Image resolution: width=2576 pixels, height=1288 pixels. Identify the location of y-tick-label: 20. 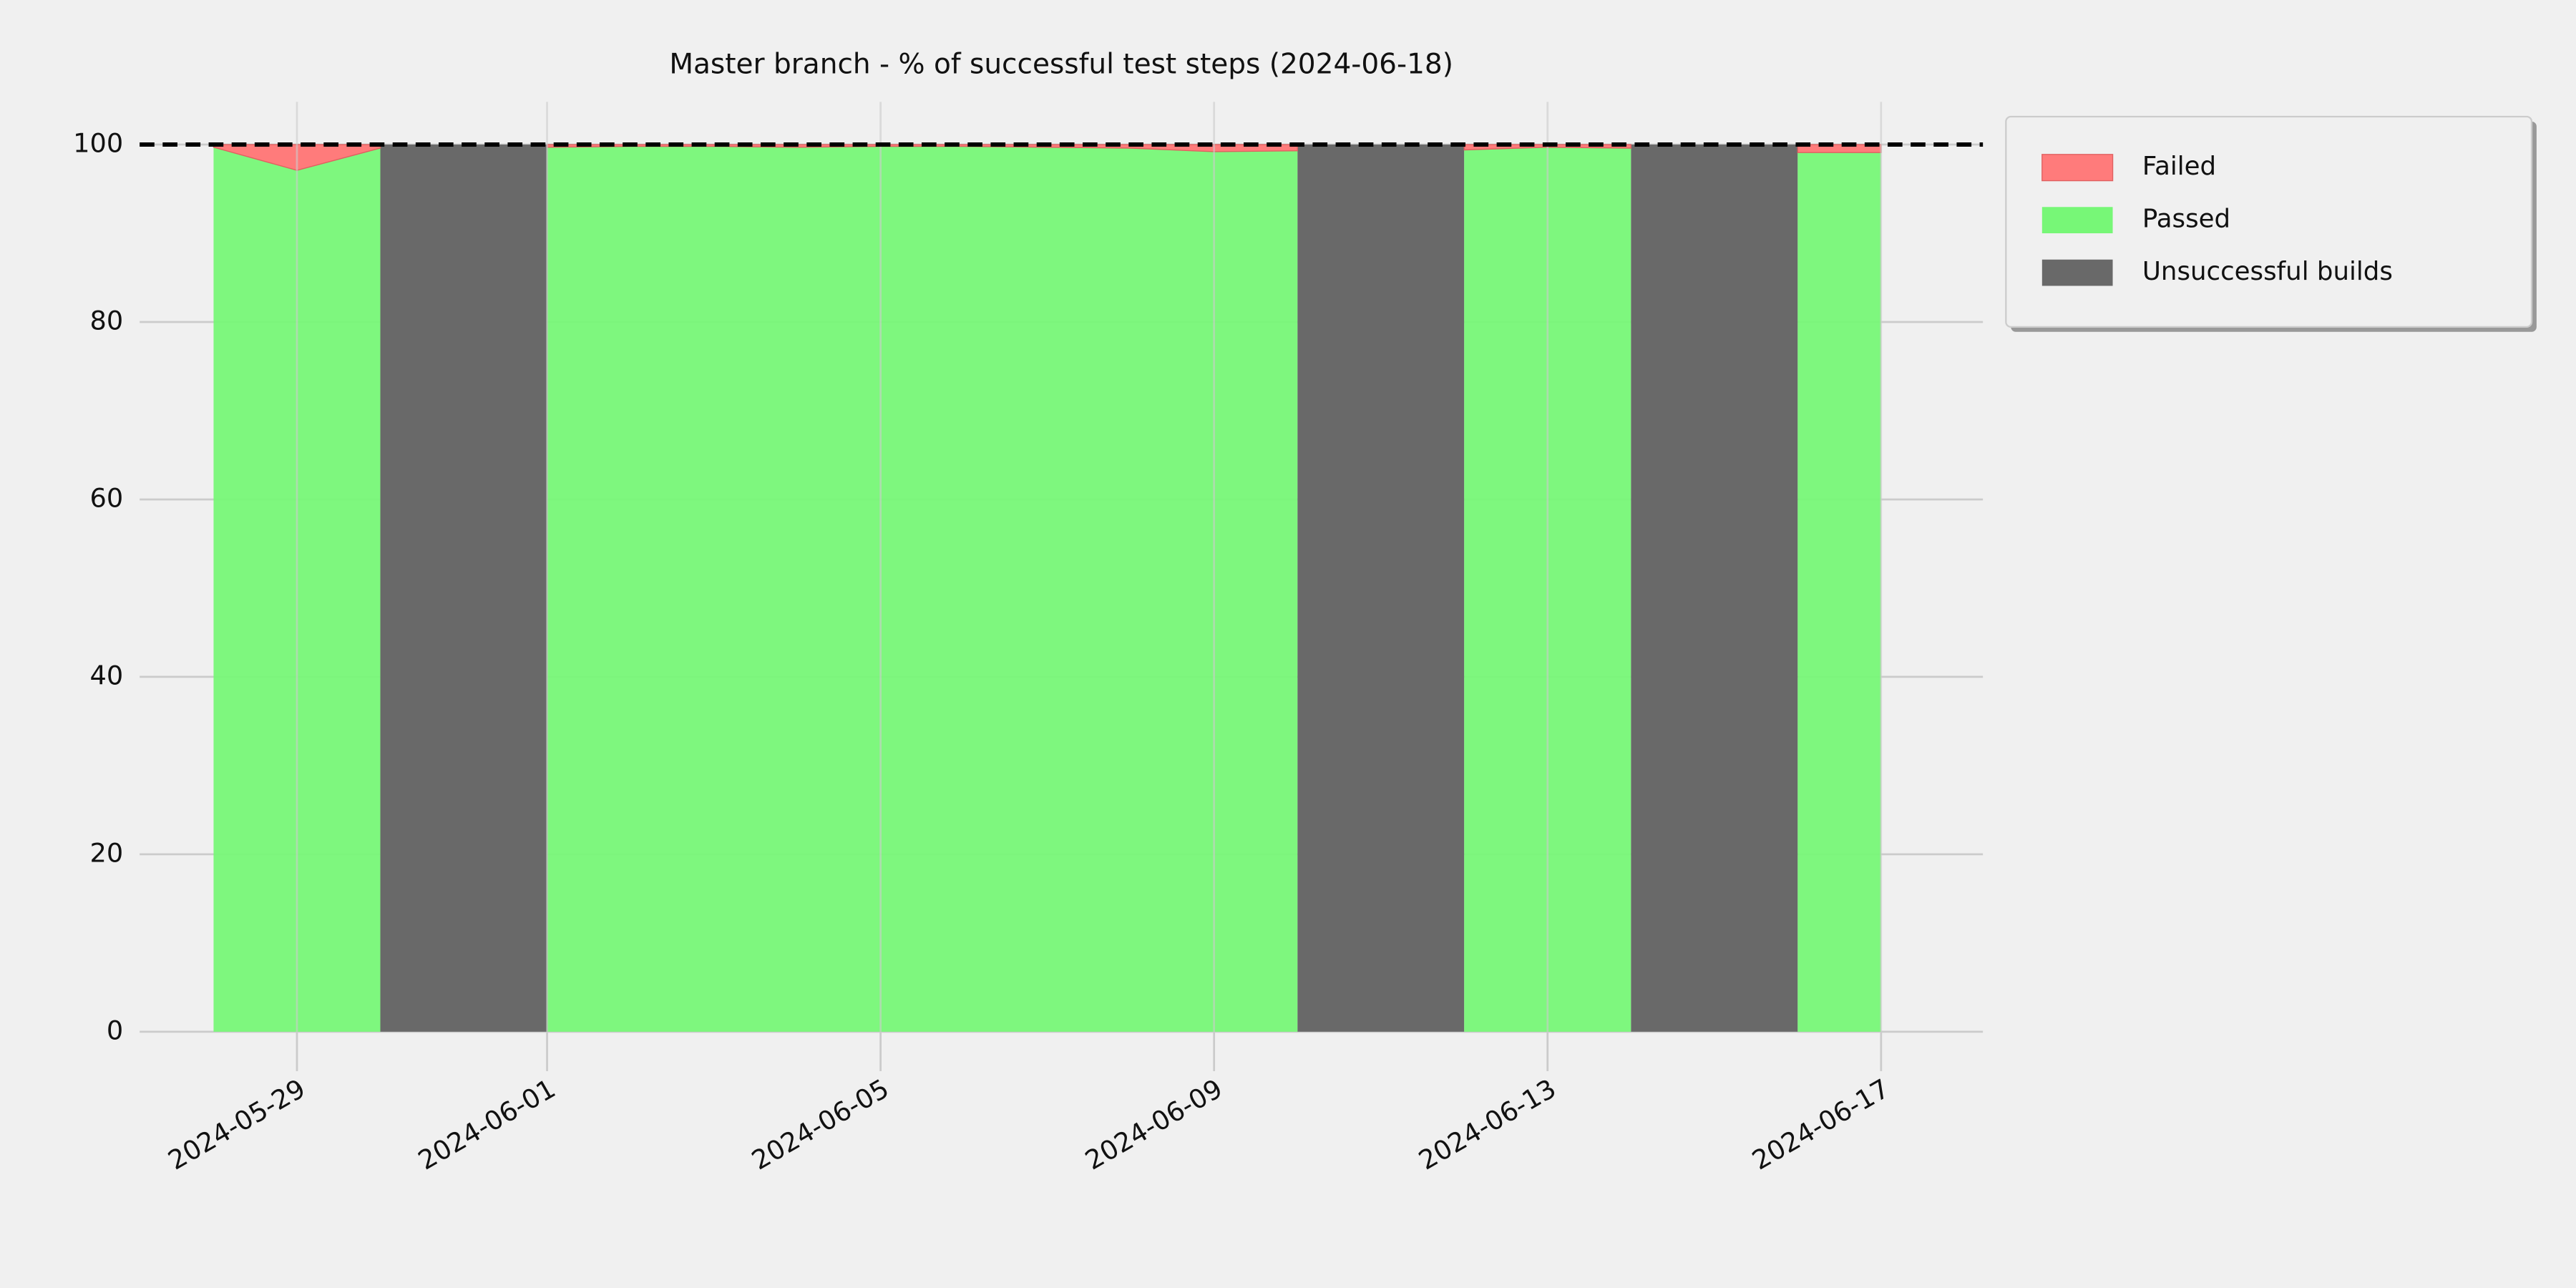
(106, 852).